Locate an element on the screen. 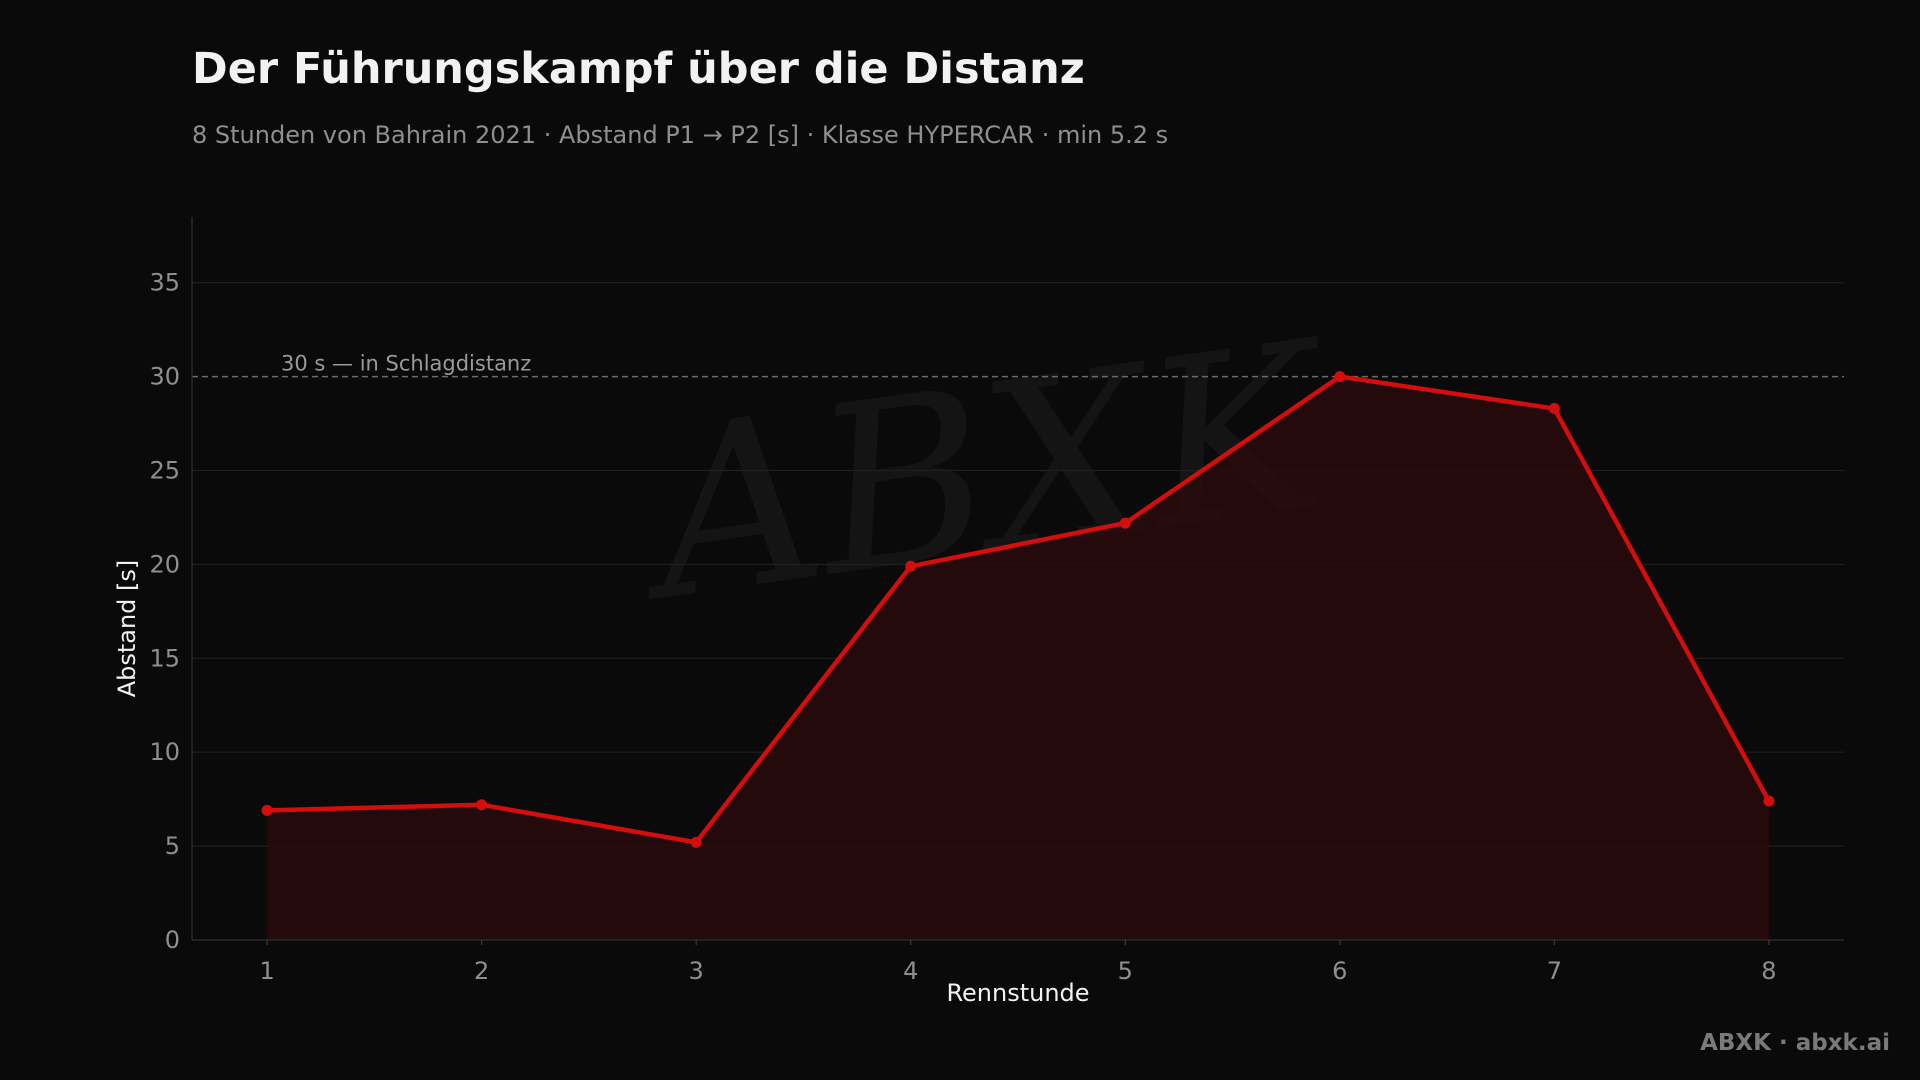 The image size is (1920, 1080). y-tick-label: 5 is located at coordinates (172, 846).